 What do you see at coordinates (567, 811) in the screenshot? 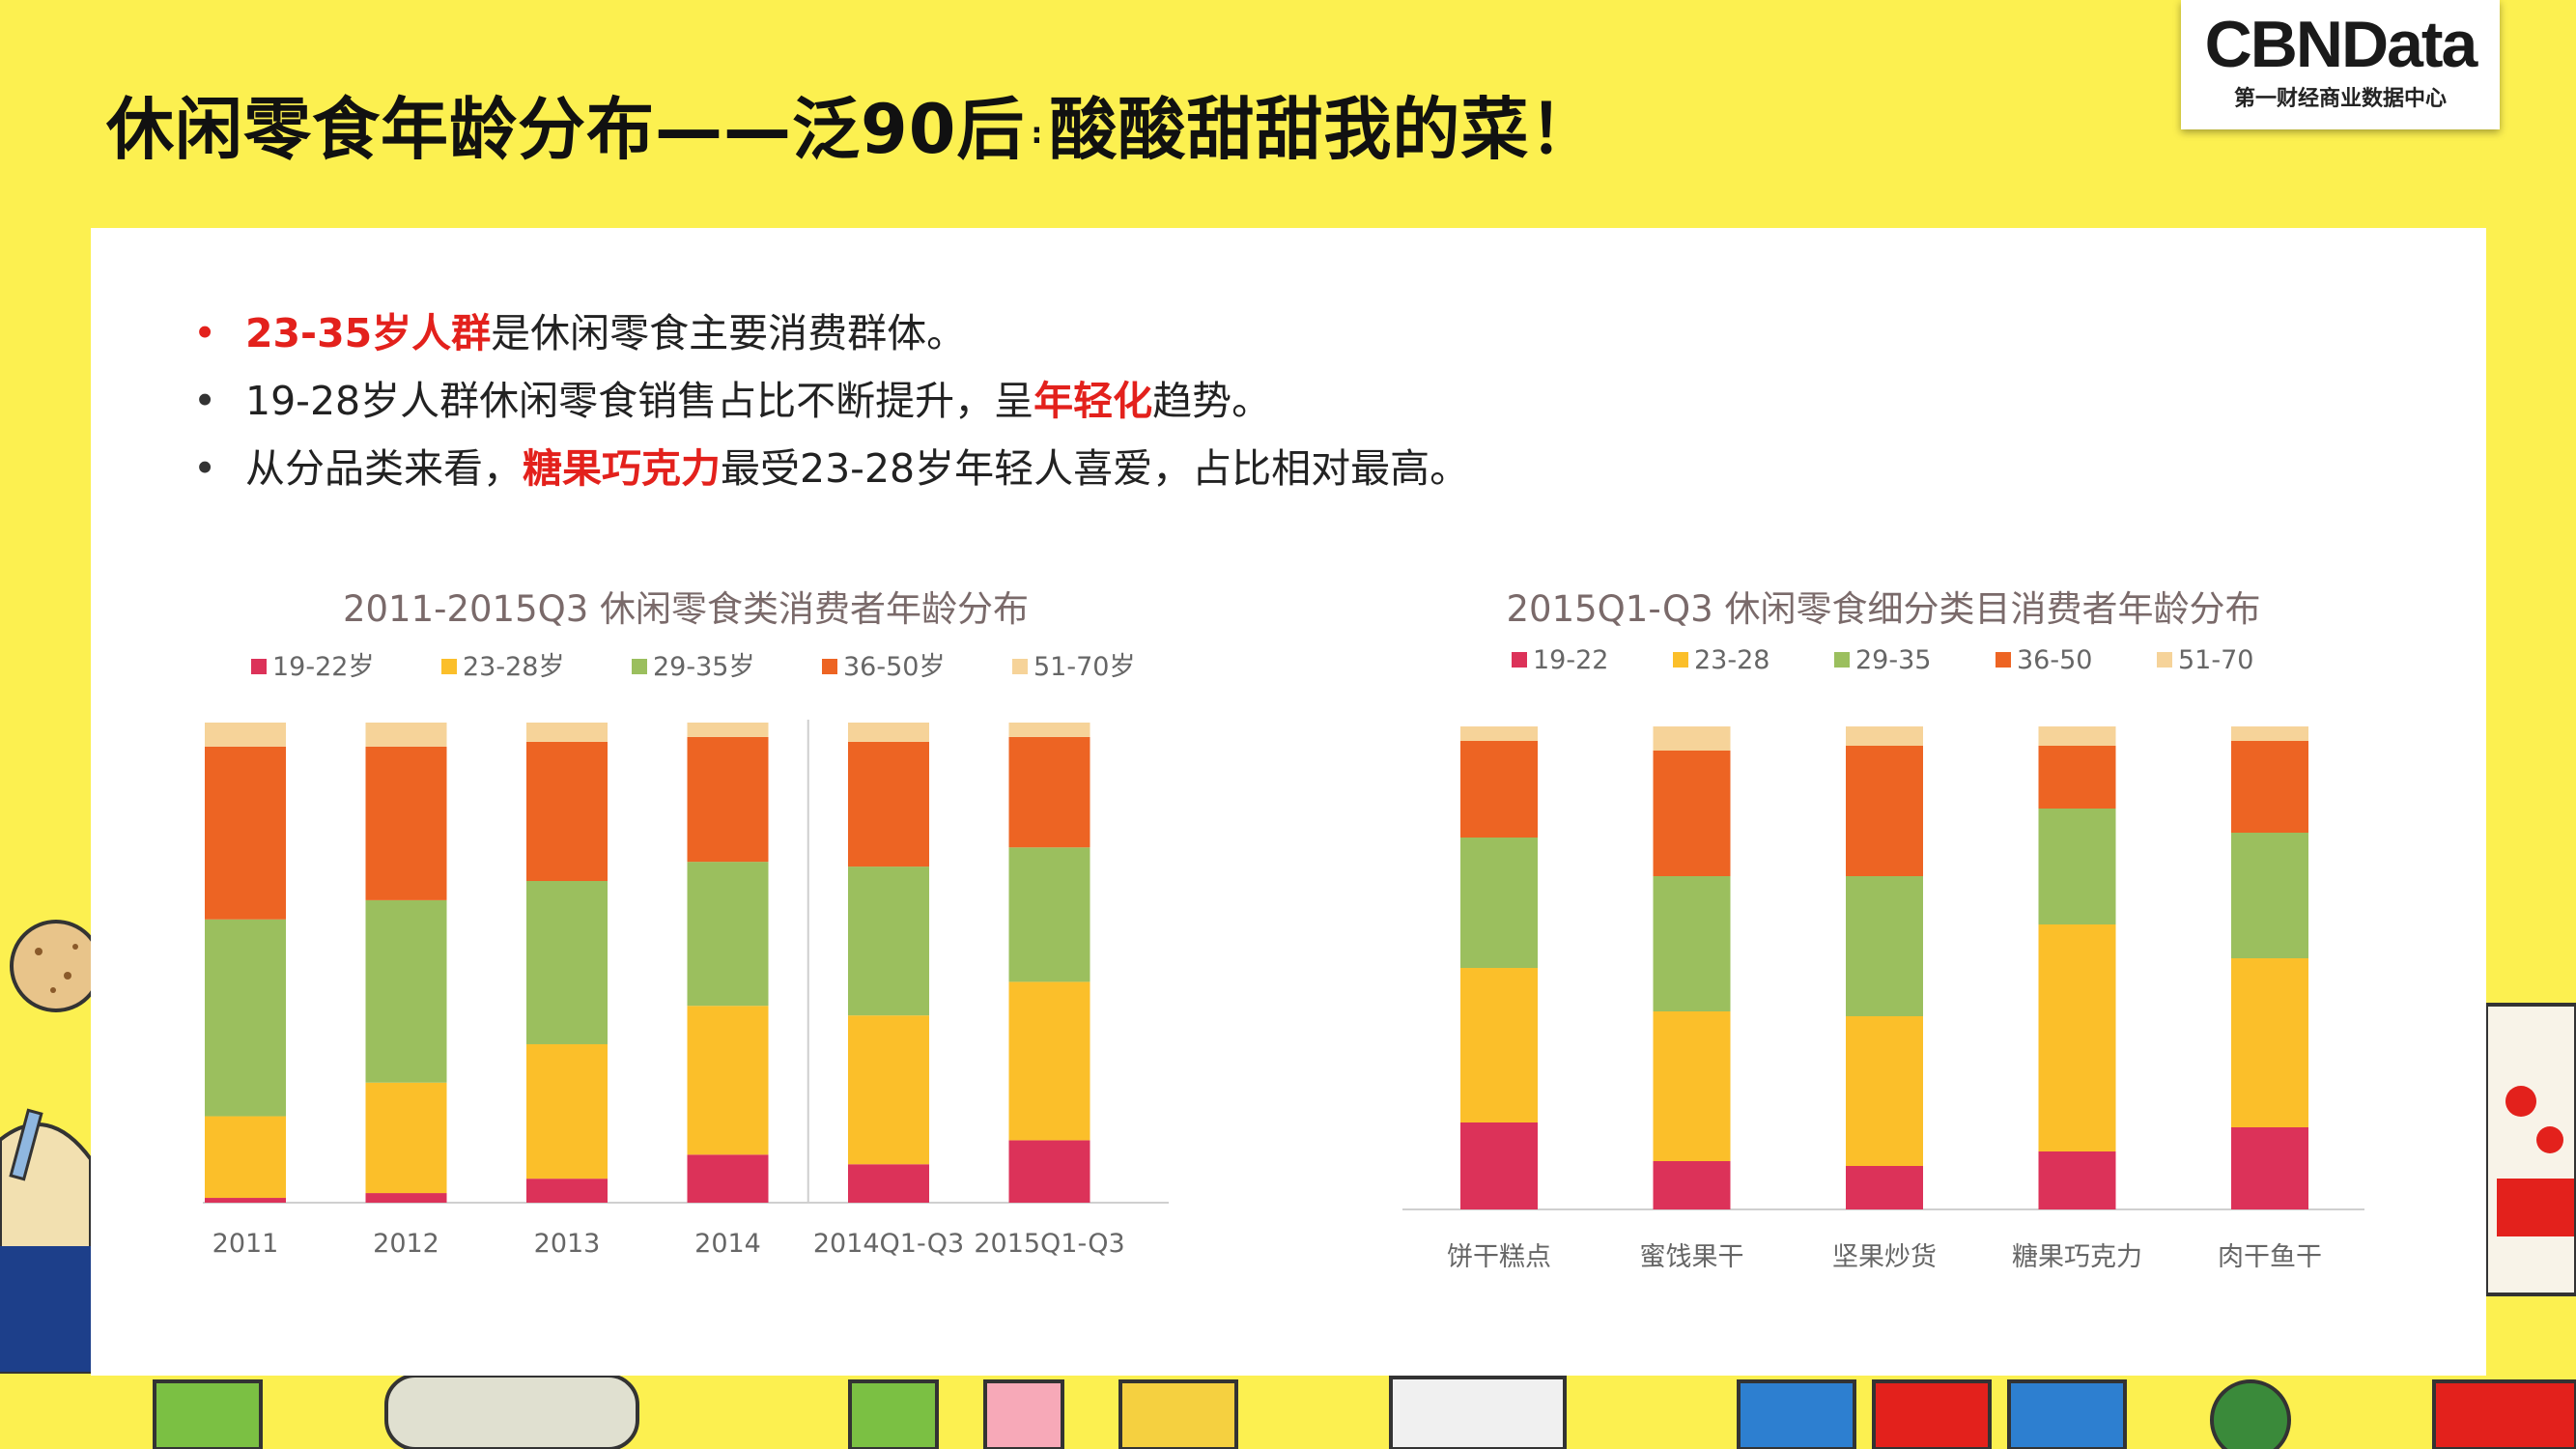
I see `chart-1-bar-2013-36-50岁` at bounding box center [567, 811].